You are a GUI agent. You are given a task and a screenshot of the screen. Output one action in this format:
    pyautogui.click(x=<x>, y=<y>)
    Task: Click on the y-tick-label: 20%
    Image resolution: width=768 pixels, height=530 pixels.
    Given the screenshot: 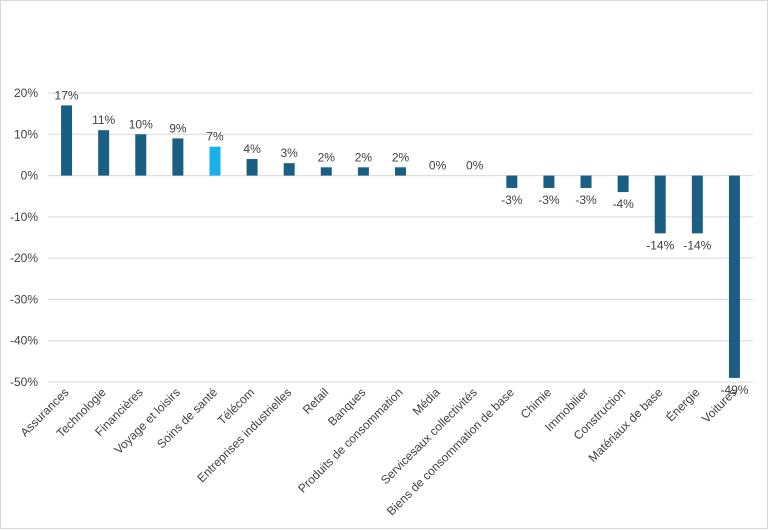 What is the action you would take?
    pyautogui.click(x=26, y=93)
    